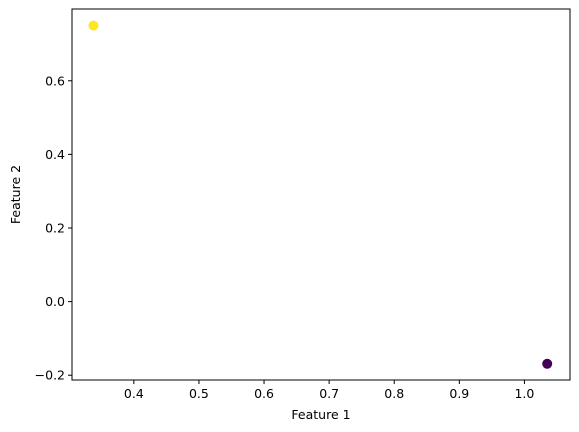 The width and height of the screenshot is (579, 432). What do you see at coordinates (394, 393) in the screenshot?
I see `x-tick-label: 0.8` at bounding box center [394, 393].